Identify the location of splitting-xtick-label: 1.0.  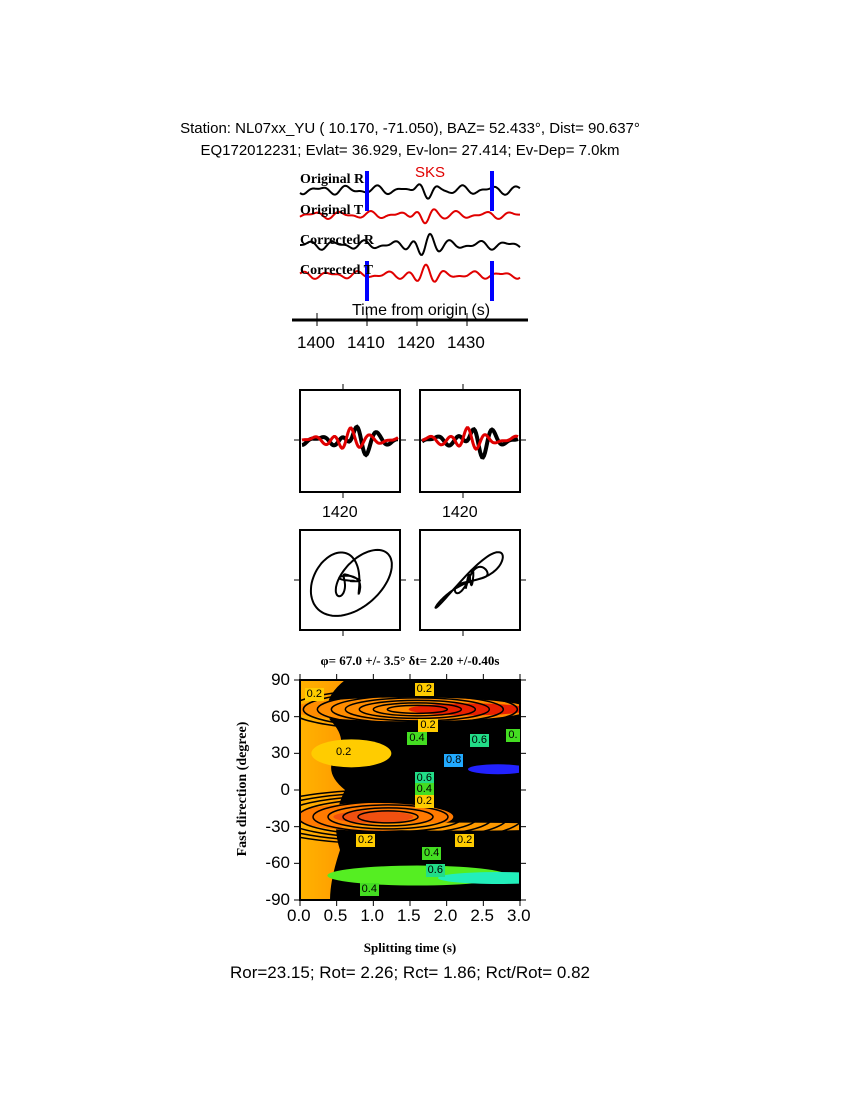
(372, 915).